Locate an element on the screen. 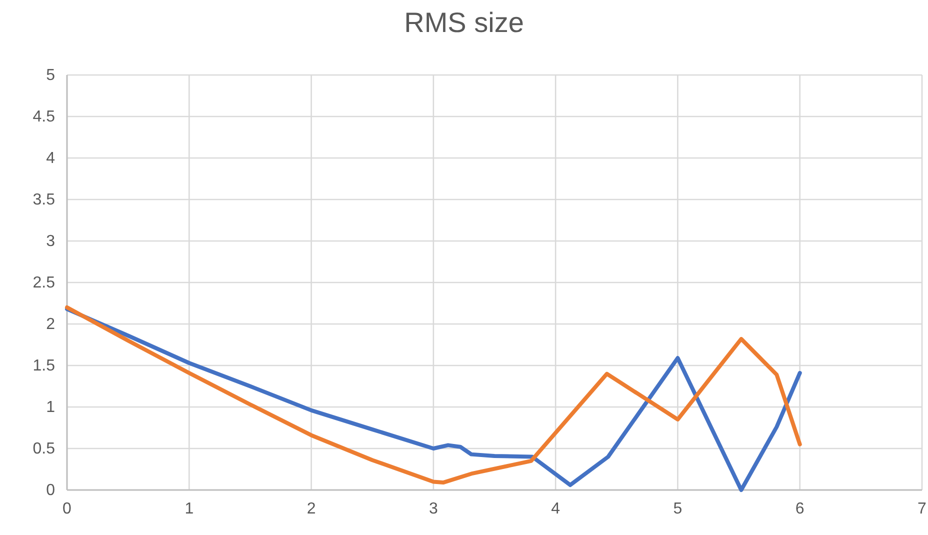  y-tick-label: 2.5 is located at coordinates (44, 283).